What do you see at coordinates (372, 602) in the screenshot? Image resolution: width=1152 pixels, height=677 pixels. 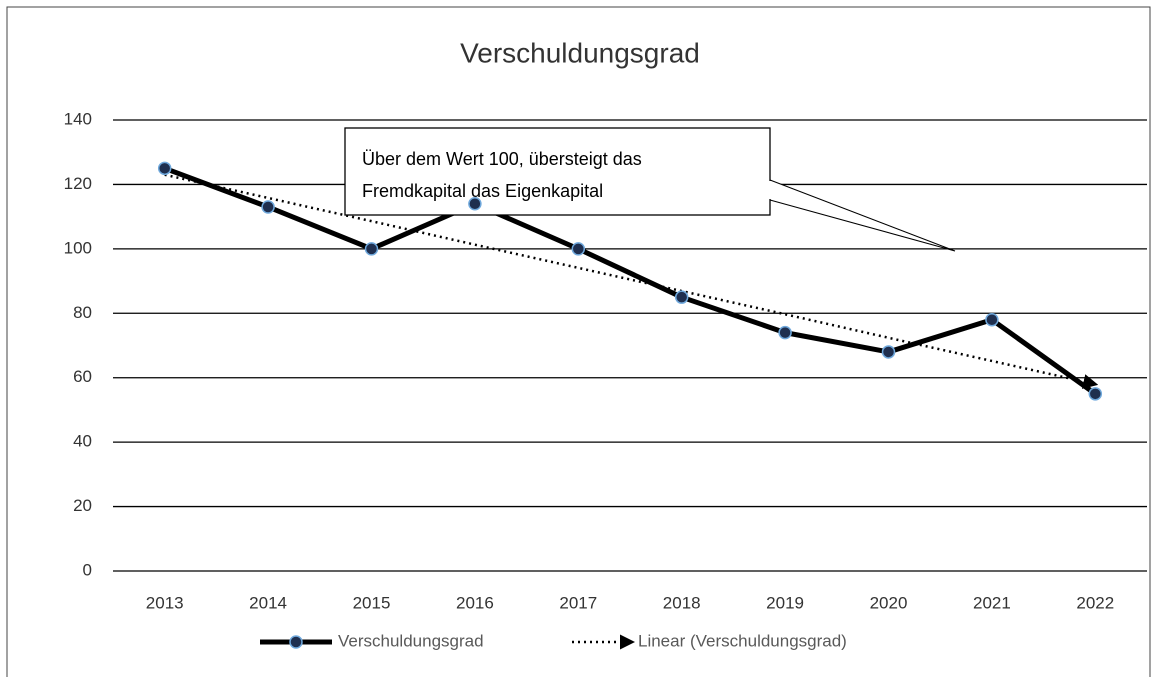 I see `x-tick-label: 2015` at bounding box center [372, 602].